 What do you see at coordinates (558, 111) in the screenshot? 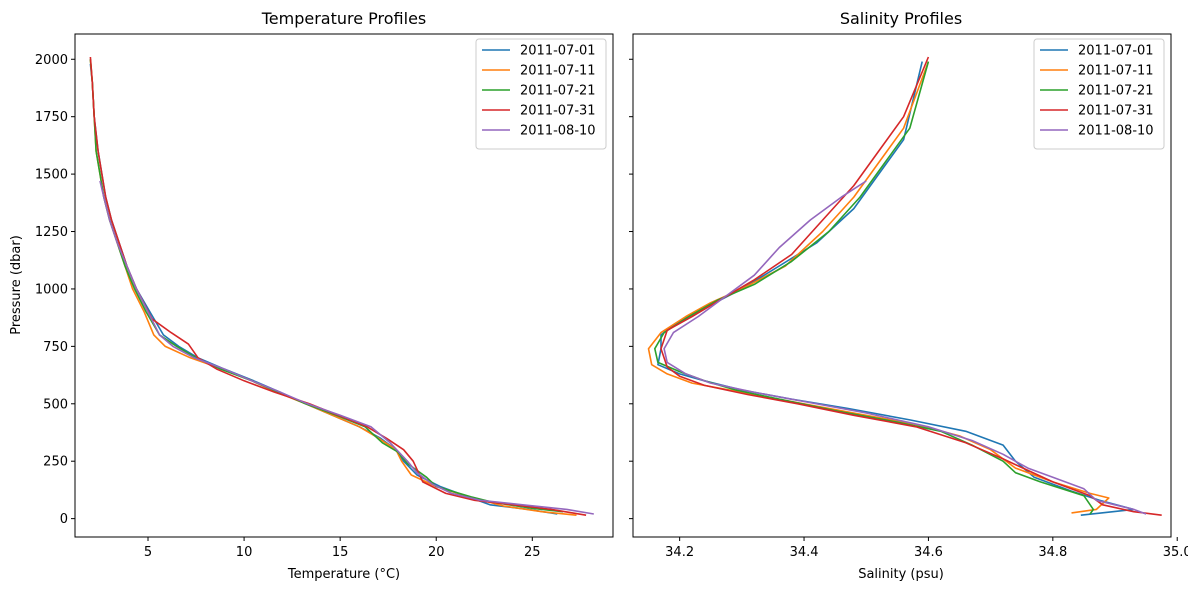
I see `temperature-legend-label: 2011-07-31` at bounding box center [558, 111].